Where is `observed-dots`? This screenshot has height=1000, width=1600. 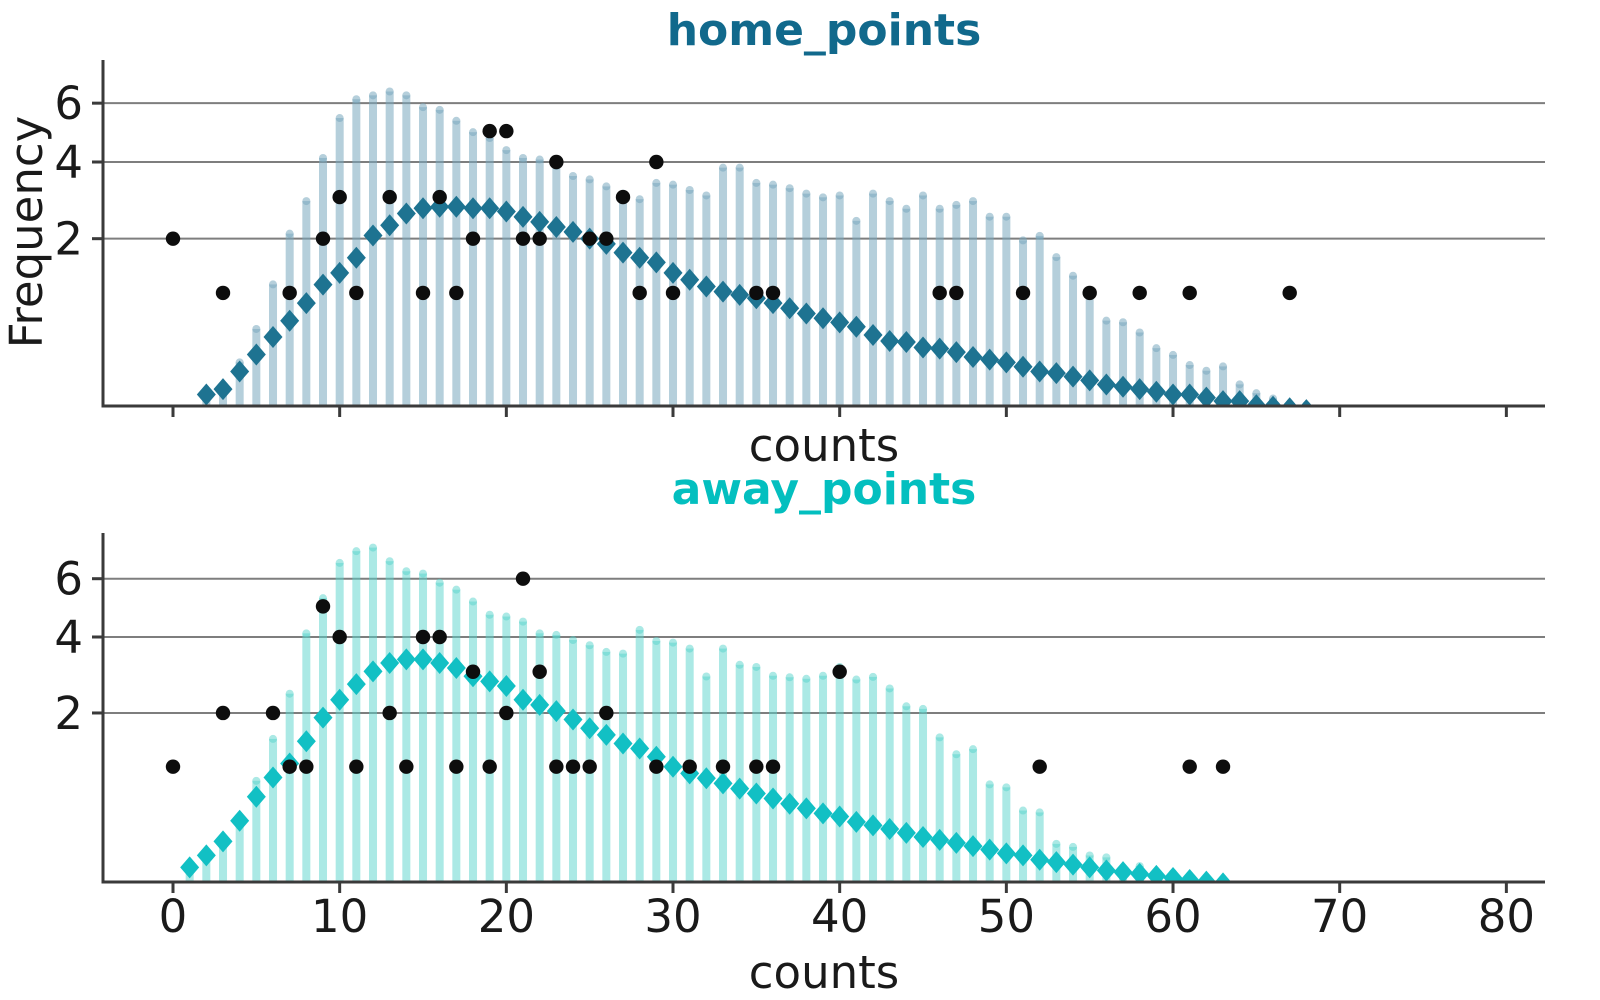 observed-dots is located at coordinates (698, 672).